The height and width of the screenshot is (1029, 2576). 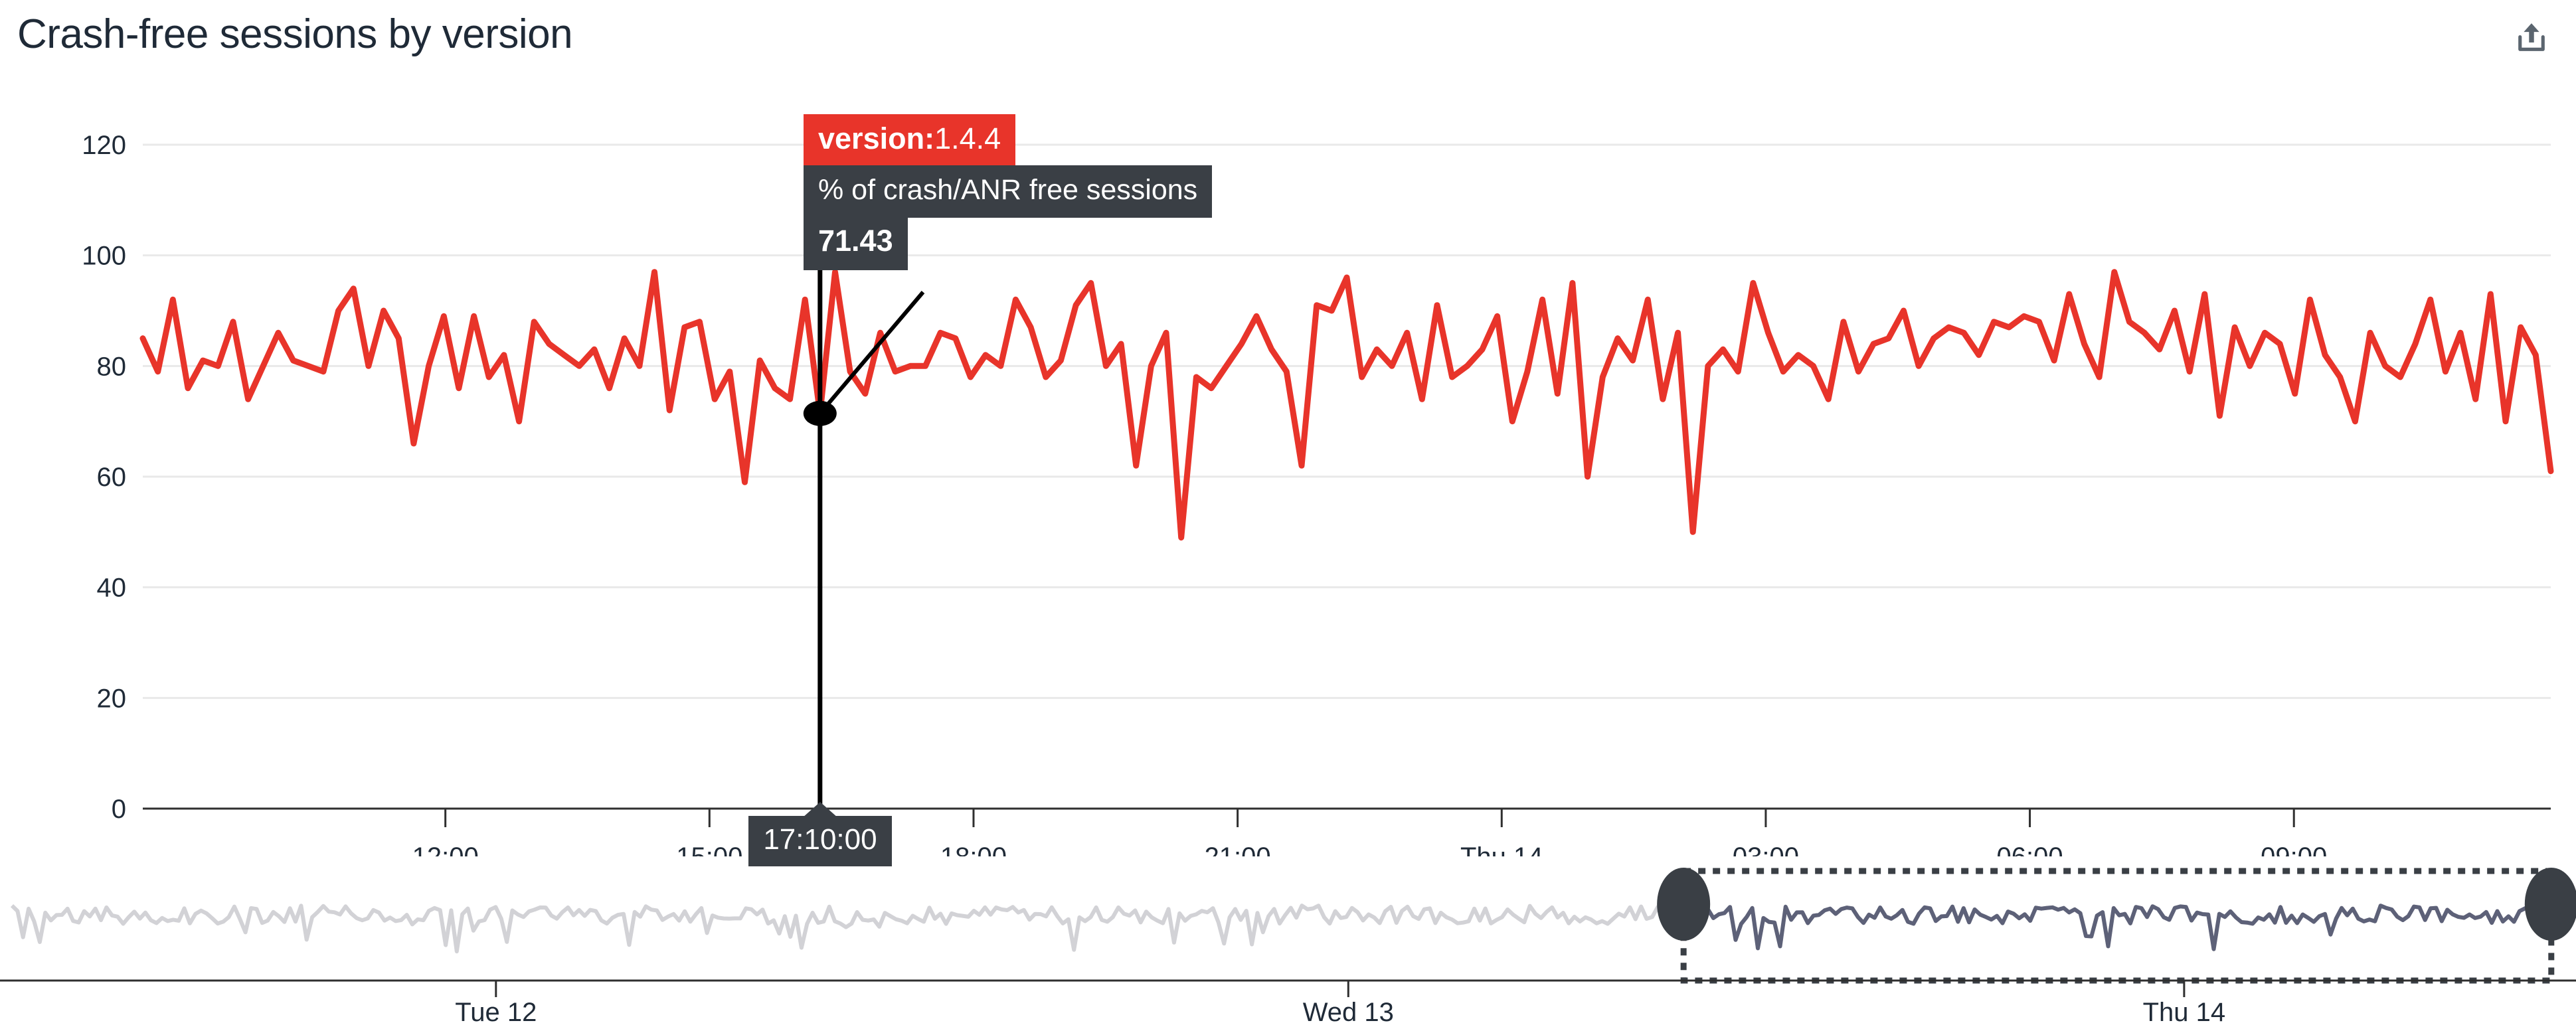 I want to click on svg-text: 100, so click(x=104, y=256).